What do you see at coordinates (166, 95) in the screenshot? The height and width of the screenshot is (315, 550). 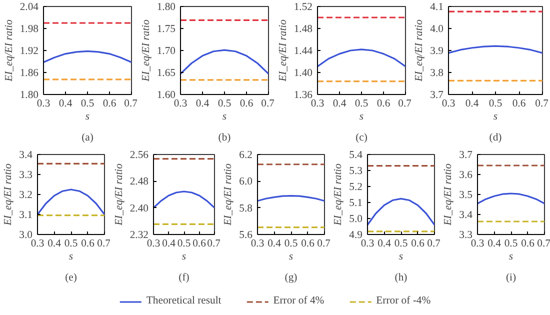 I see `y-tick-label: 1.60` at bounding box center [166, 95].